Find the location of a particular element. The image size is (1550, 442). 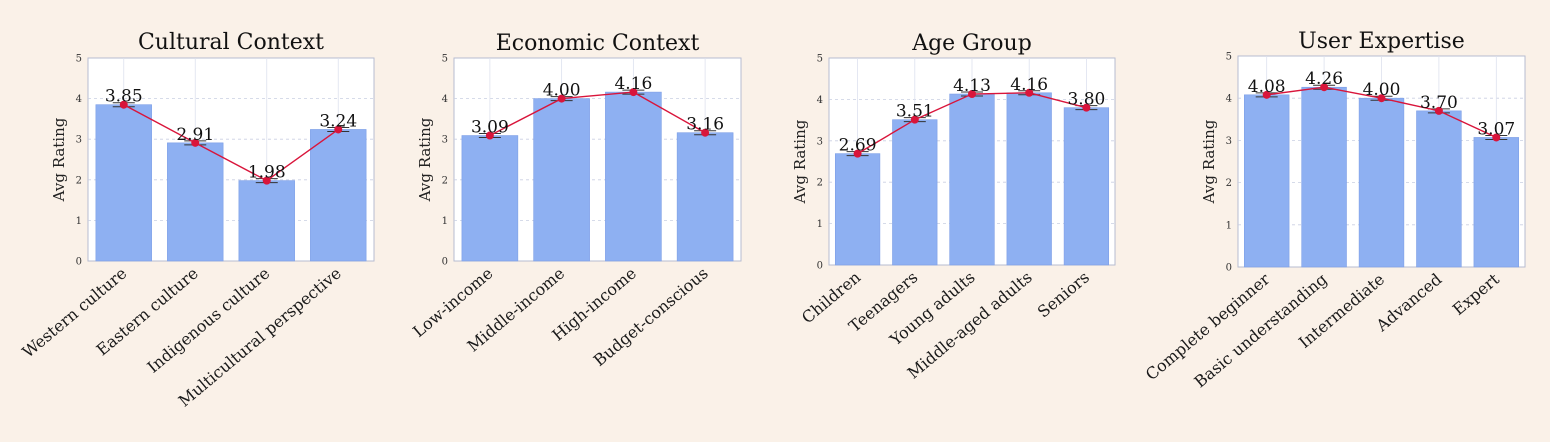

value-label: 1.98 is located at coordinates (267, 173).